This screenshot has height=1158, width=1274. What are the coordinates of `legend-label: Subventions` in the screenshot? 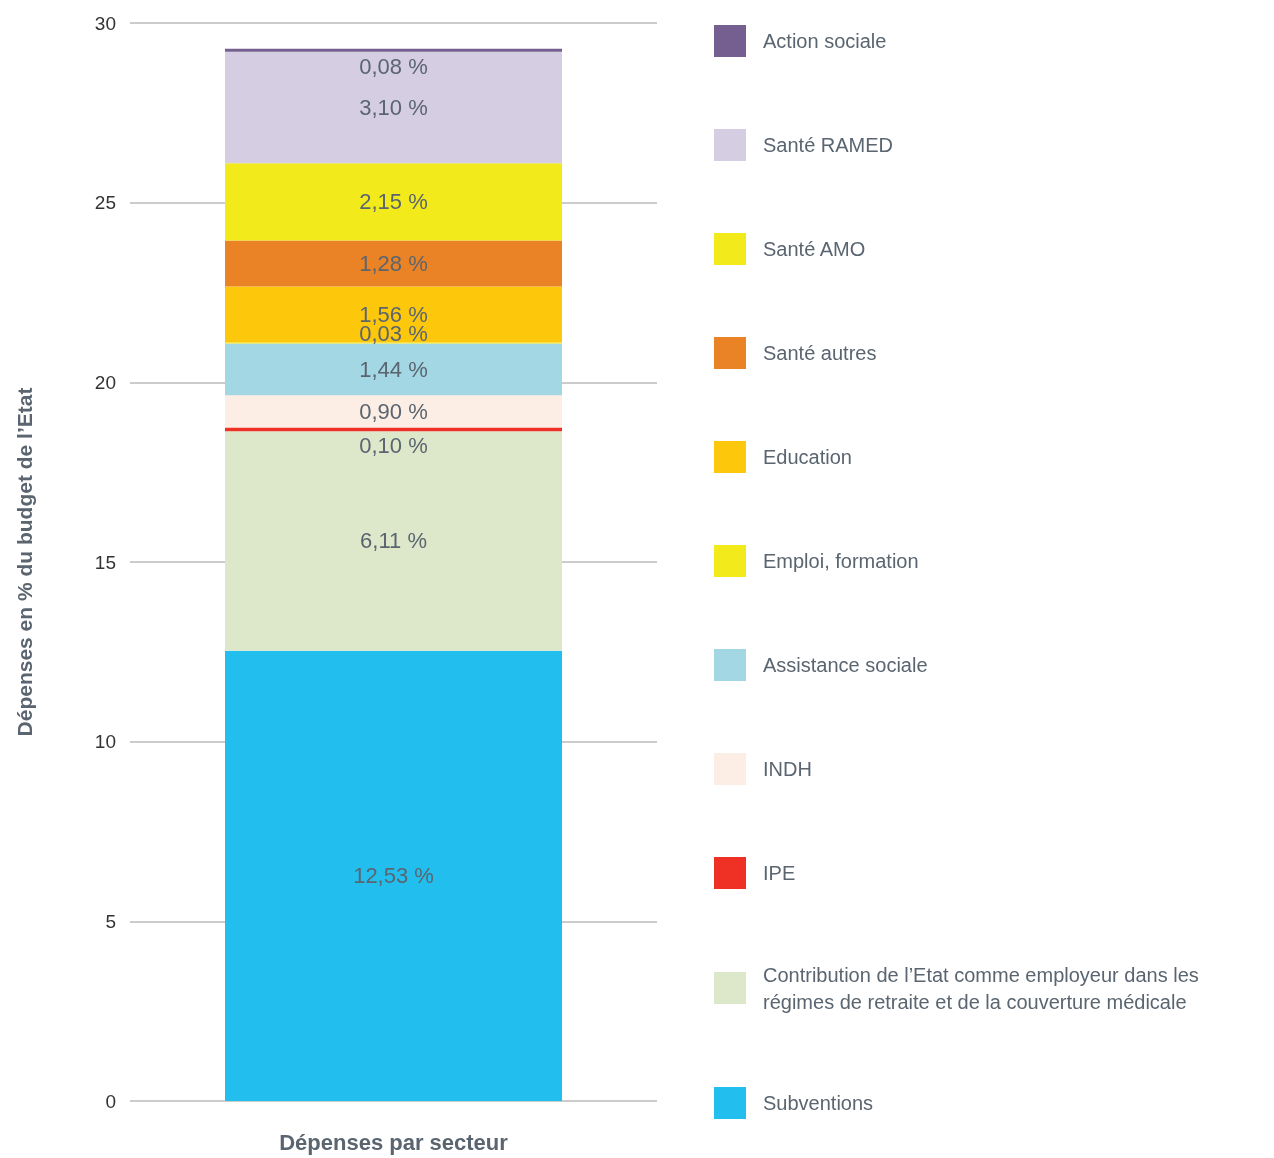 It's located at (818, 1103).